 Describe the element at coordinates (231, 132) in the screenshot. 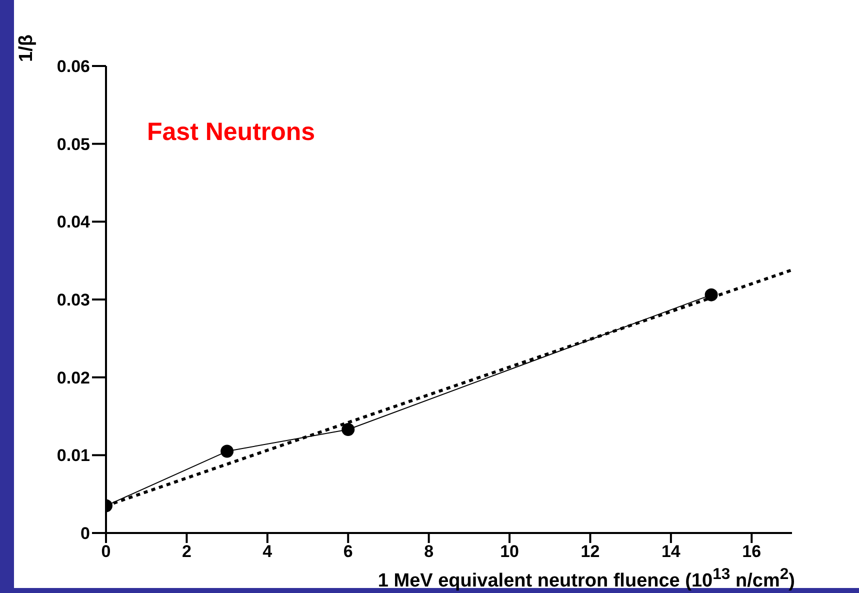

I see `annotation: Fast Neutrons` at that location.